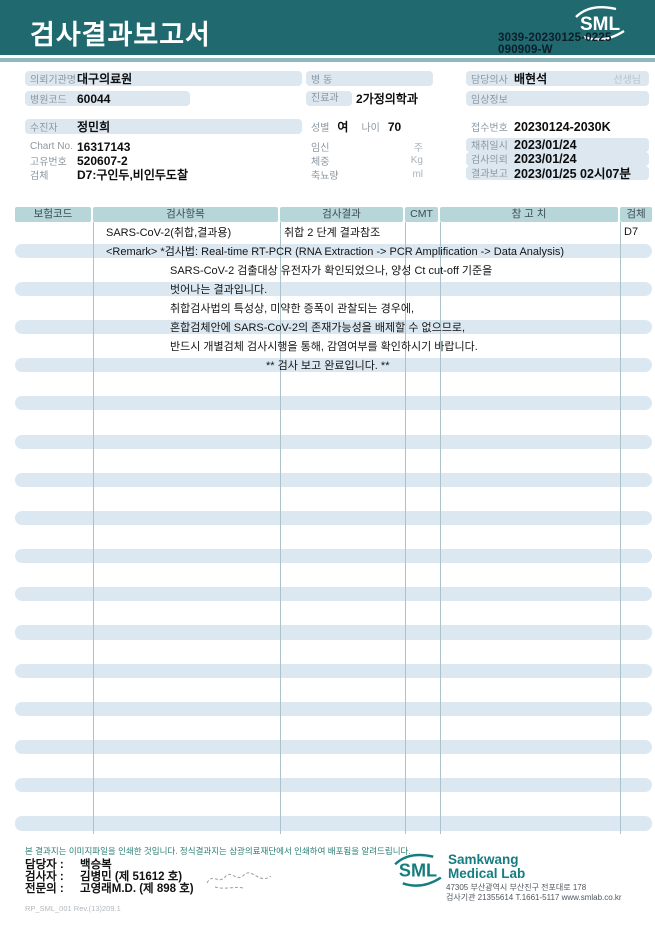 The image size is (655, 925). Describe the element at coordinates (68, 864) in the screenshot. I see `staff-row-manager: 담당자 : 백승복` at that location.